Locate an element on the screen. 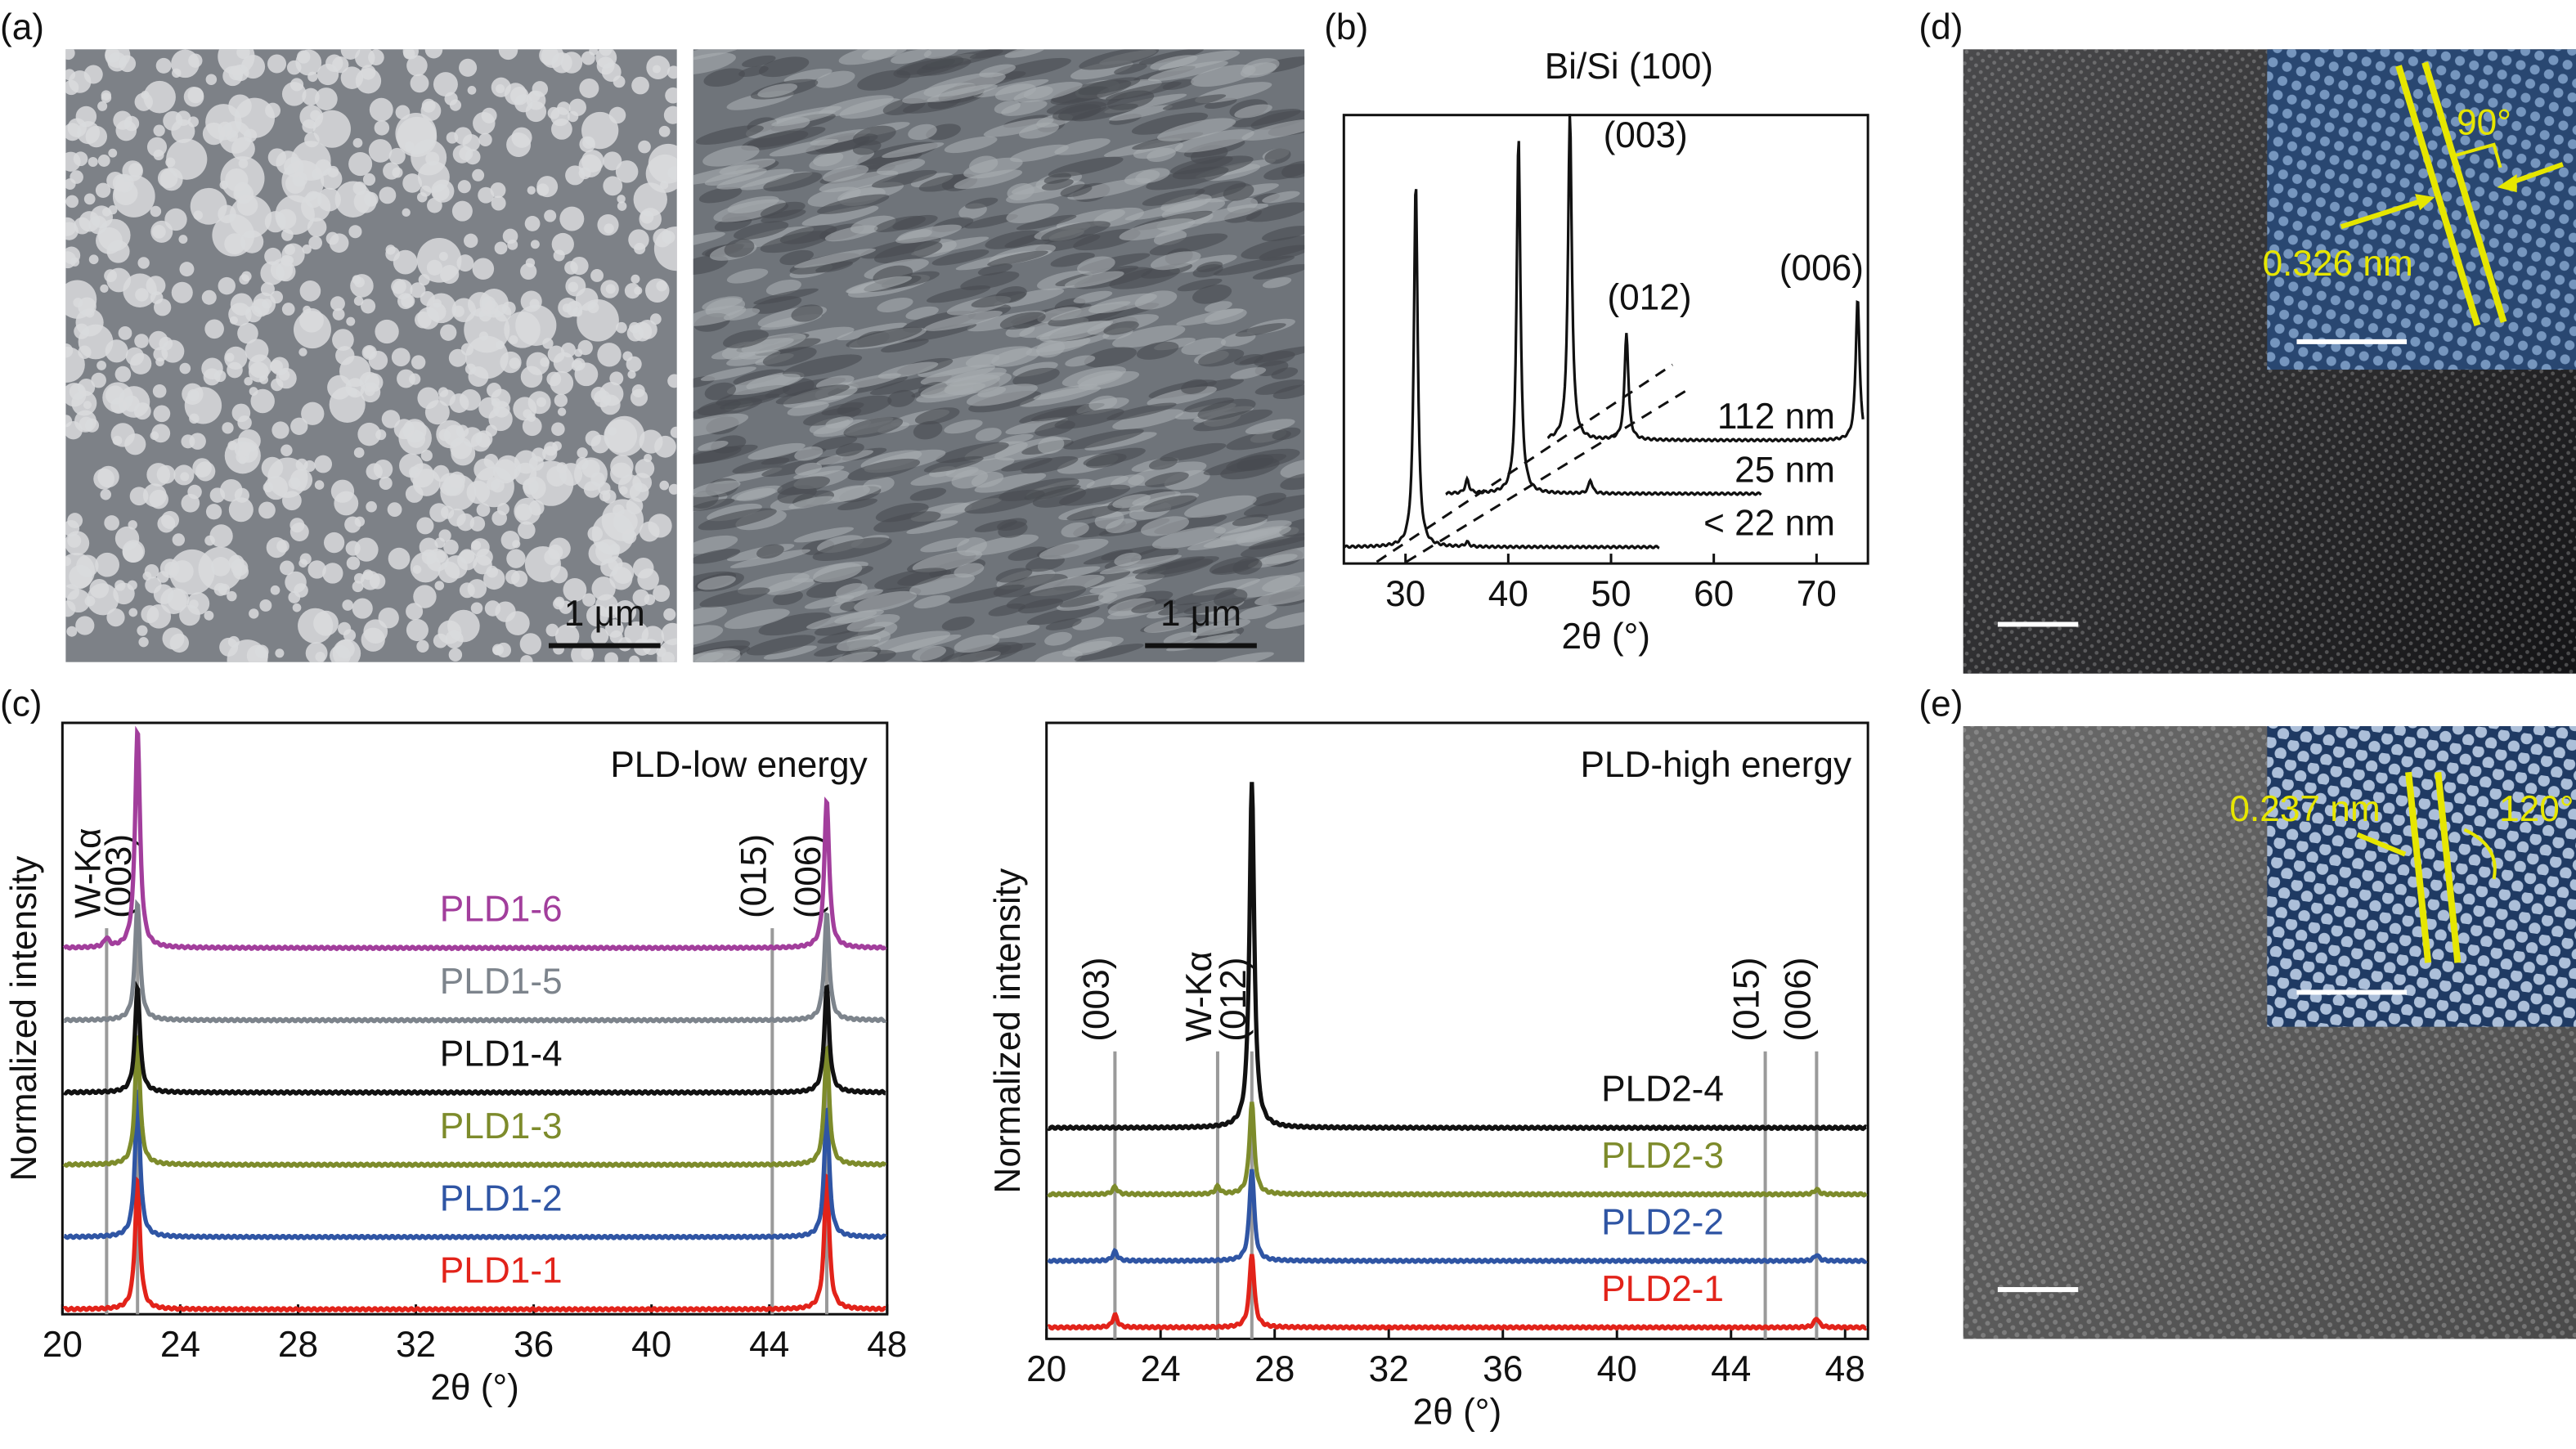 This screenshot has width=2576, height=1449. x-tick-label: 20 is located at coordinates (63, 1345).